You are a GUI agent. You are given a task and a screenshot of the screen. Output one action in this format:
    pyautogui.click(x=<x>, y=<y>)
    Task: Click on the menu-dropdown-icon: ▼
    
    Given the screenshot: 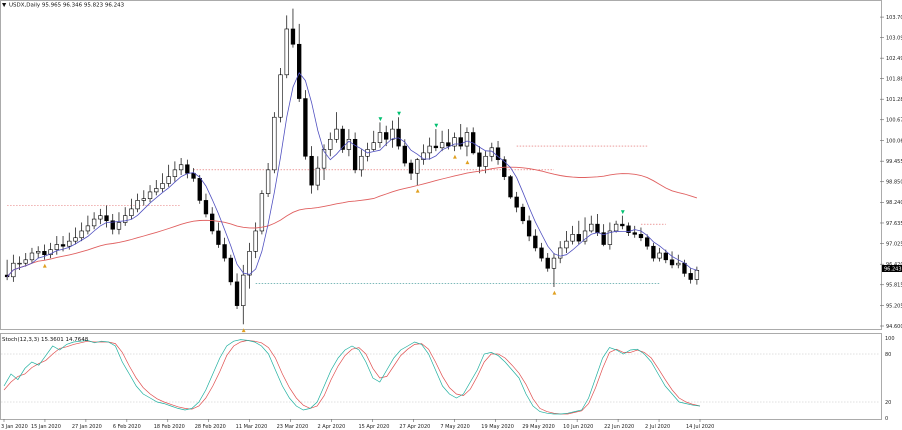 What is the action you would take?
    pyautogui.click(x=4, y=6)
    